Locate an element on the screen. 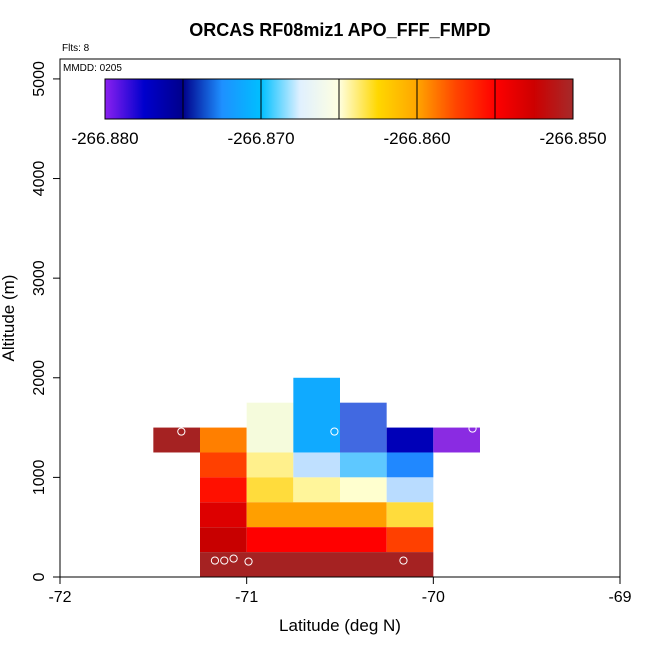  y-tick-label: 5000 is located at coordinates (39, 79).